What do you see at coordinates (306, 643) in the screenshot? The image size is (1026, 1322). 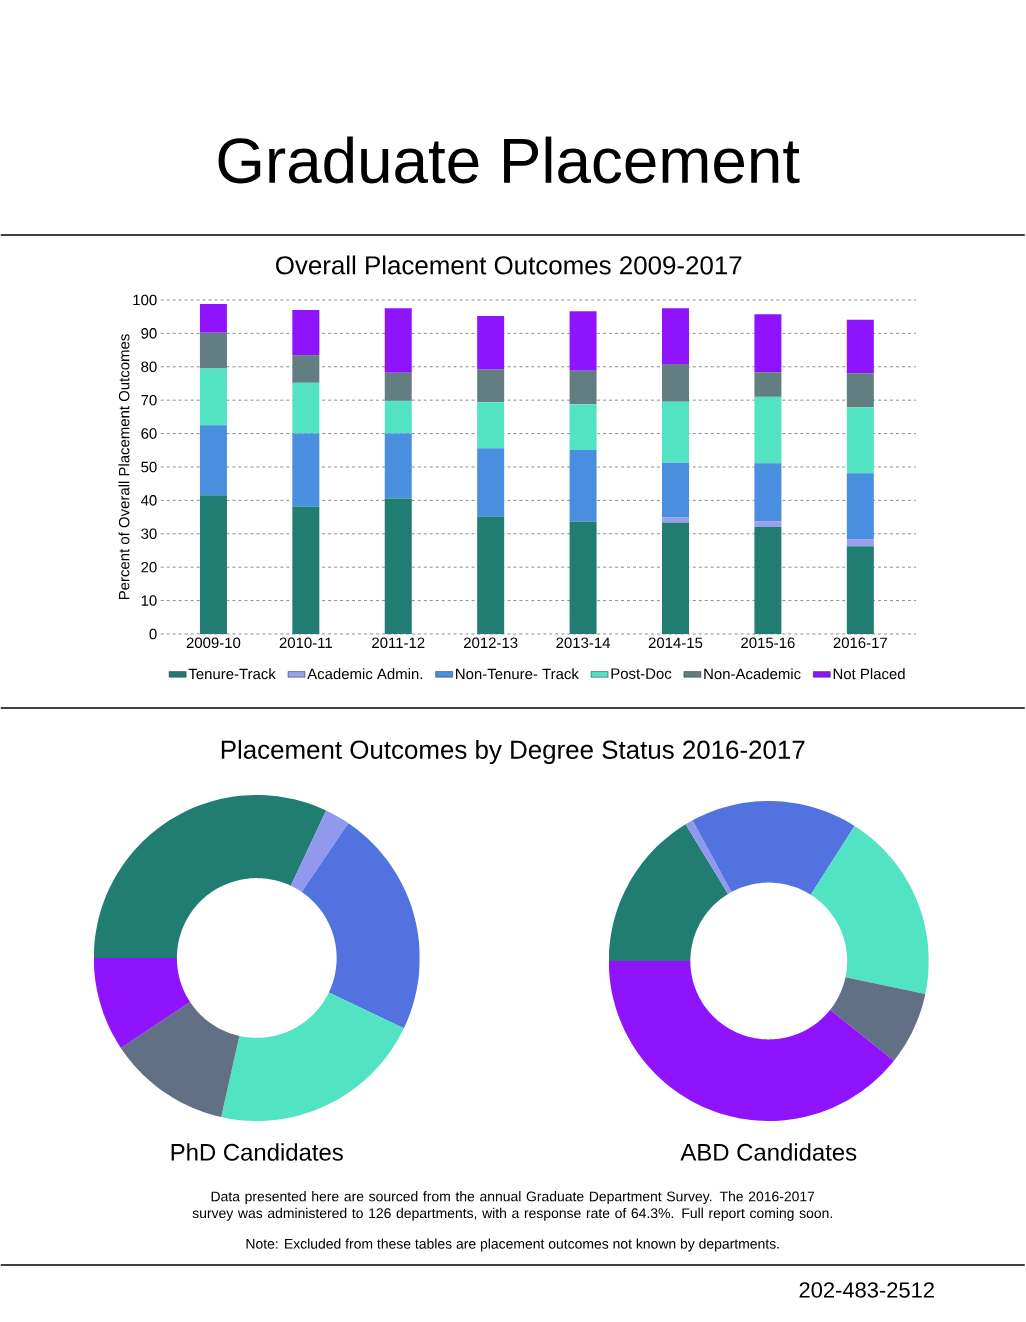 I see `x-tick-label: 2010-11` at bounding box center [306, 643].